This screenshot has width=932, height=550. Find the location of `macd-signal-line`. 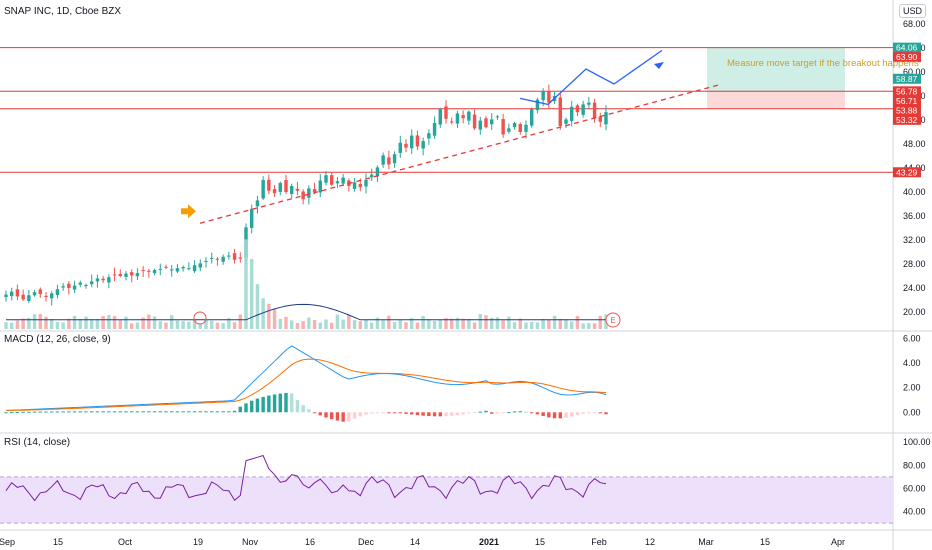

macd-signal-line is located at coordinates (306, 384).